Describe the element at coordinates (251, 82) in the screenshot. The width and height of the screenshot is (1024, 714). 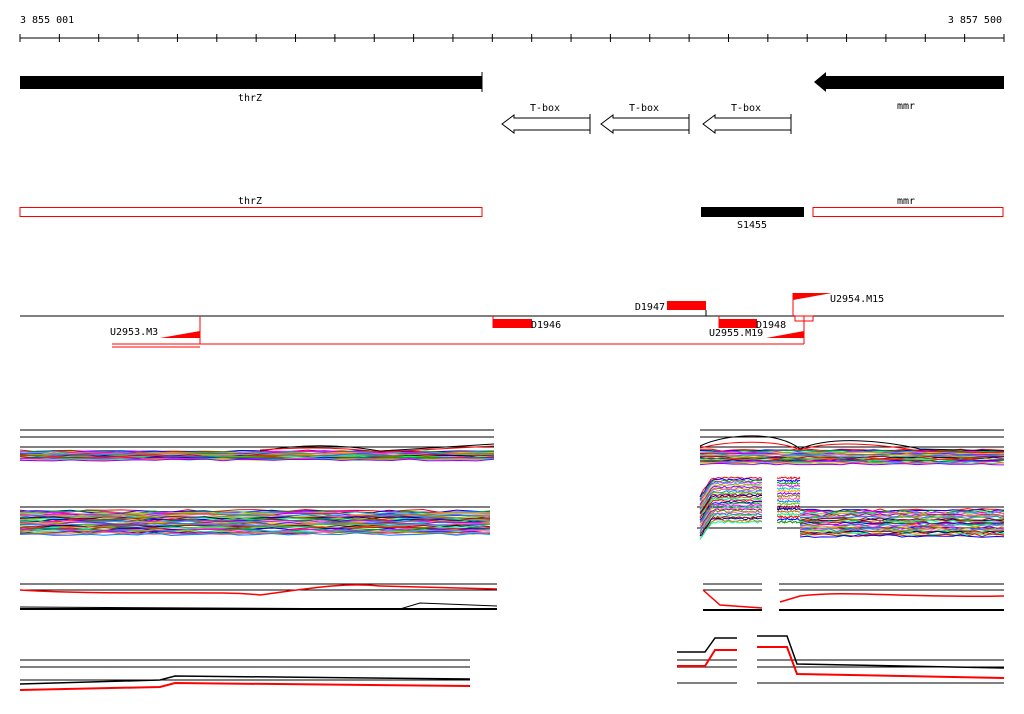
I see `gene-thrZ-bar` at that location.